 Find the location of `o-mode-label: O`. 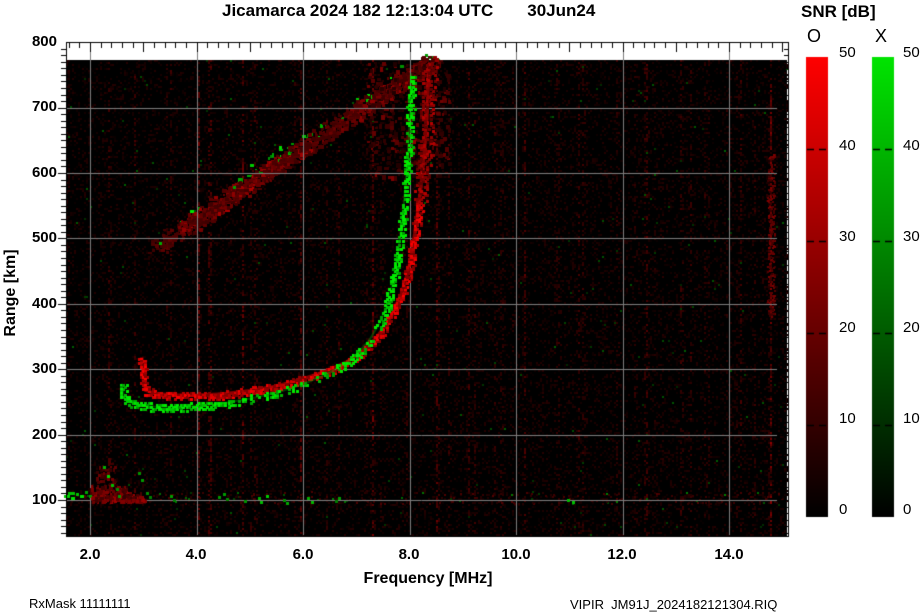

o-mode-label: O is located at coordinates (814, 36).